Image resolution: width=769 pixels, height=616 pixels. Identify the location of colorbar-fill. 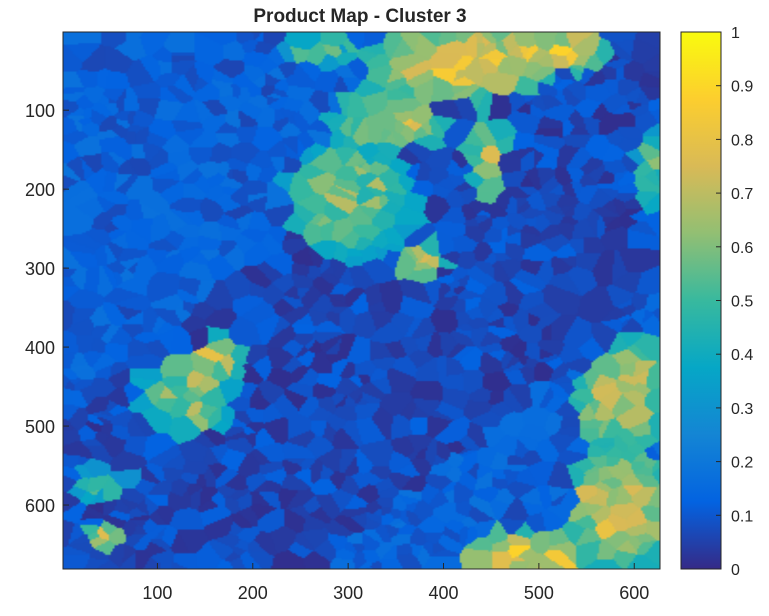
(701, 300).